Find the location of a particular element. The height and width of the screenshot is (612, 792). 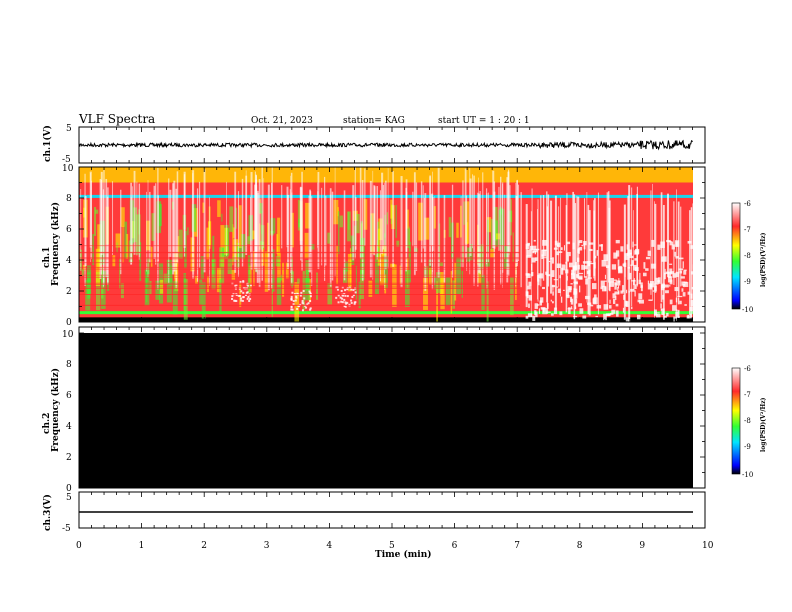

ch2-colorbar: -6 -7 -8 -9 -10 log(PSD)(V²/Hz) is located at coordinates (749, 422).